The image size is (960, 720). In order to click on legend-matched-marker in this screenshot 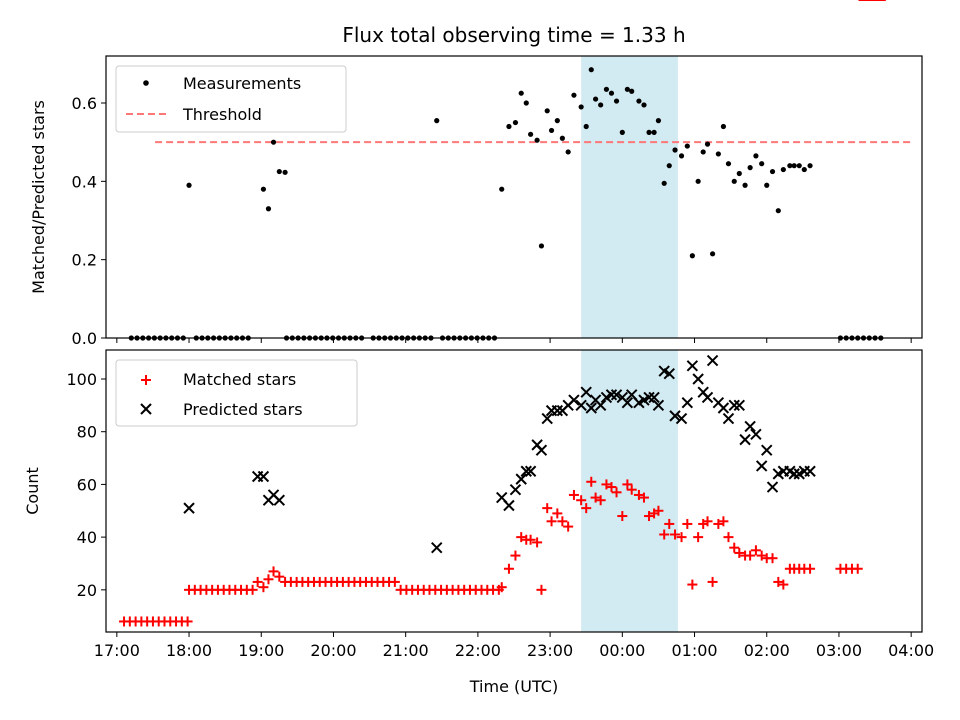, I will do `click(146, 380)`.